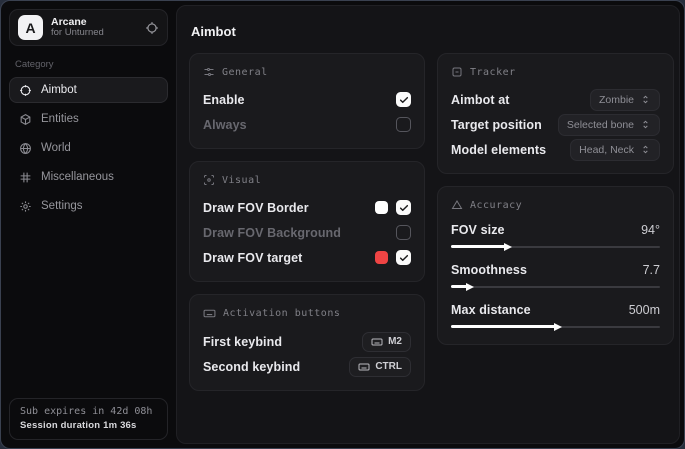 Image resolution: width=685 pixels, height=449 pixels. What do you see at coordinates (395, 341) in the screenshot?
I see `keybind-value: M2` at bounding box center [395, 341].